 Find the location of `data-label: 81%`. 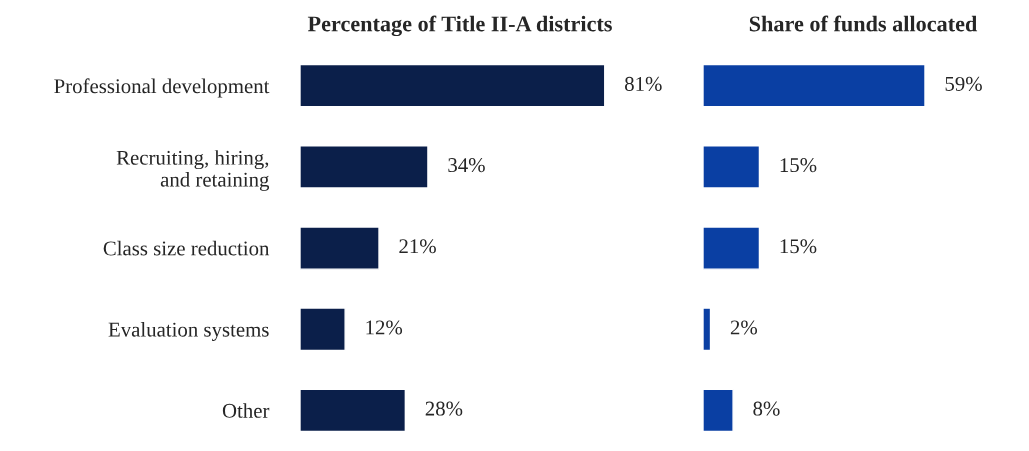

data-label: 81% is located at coordinates (643, 83).